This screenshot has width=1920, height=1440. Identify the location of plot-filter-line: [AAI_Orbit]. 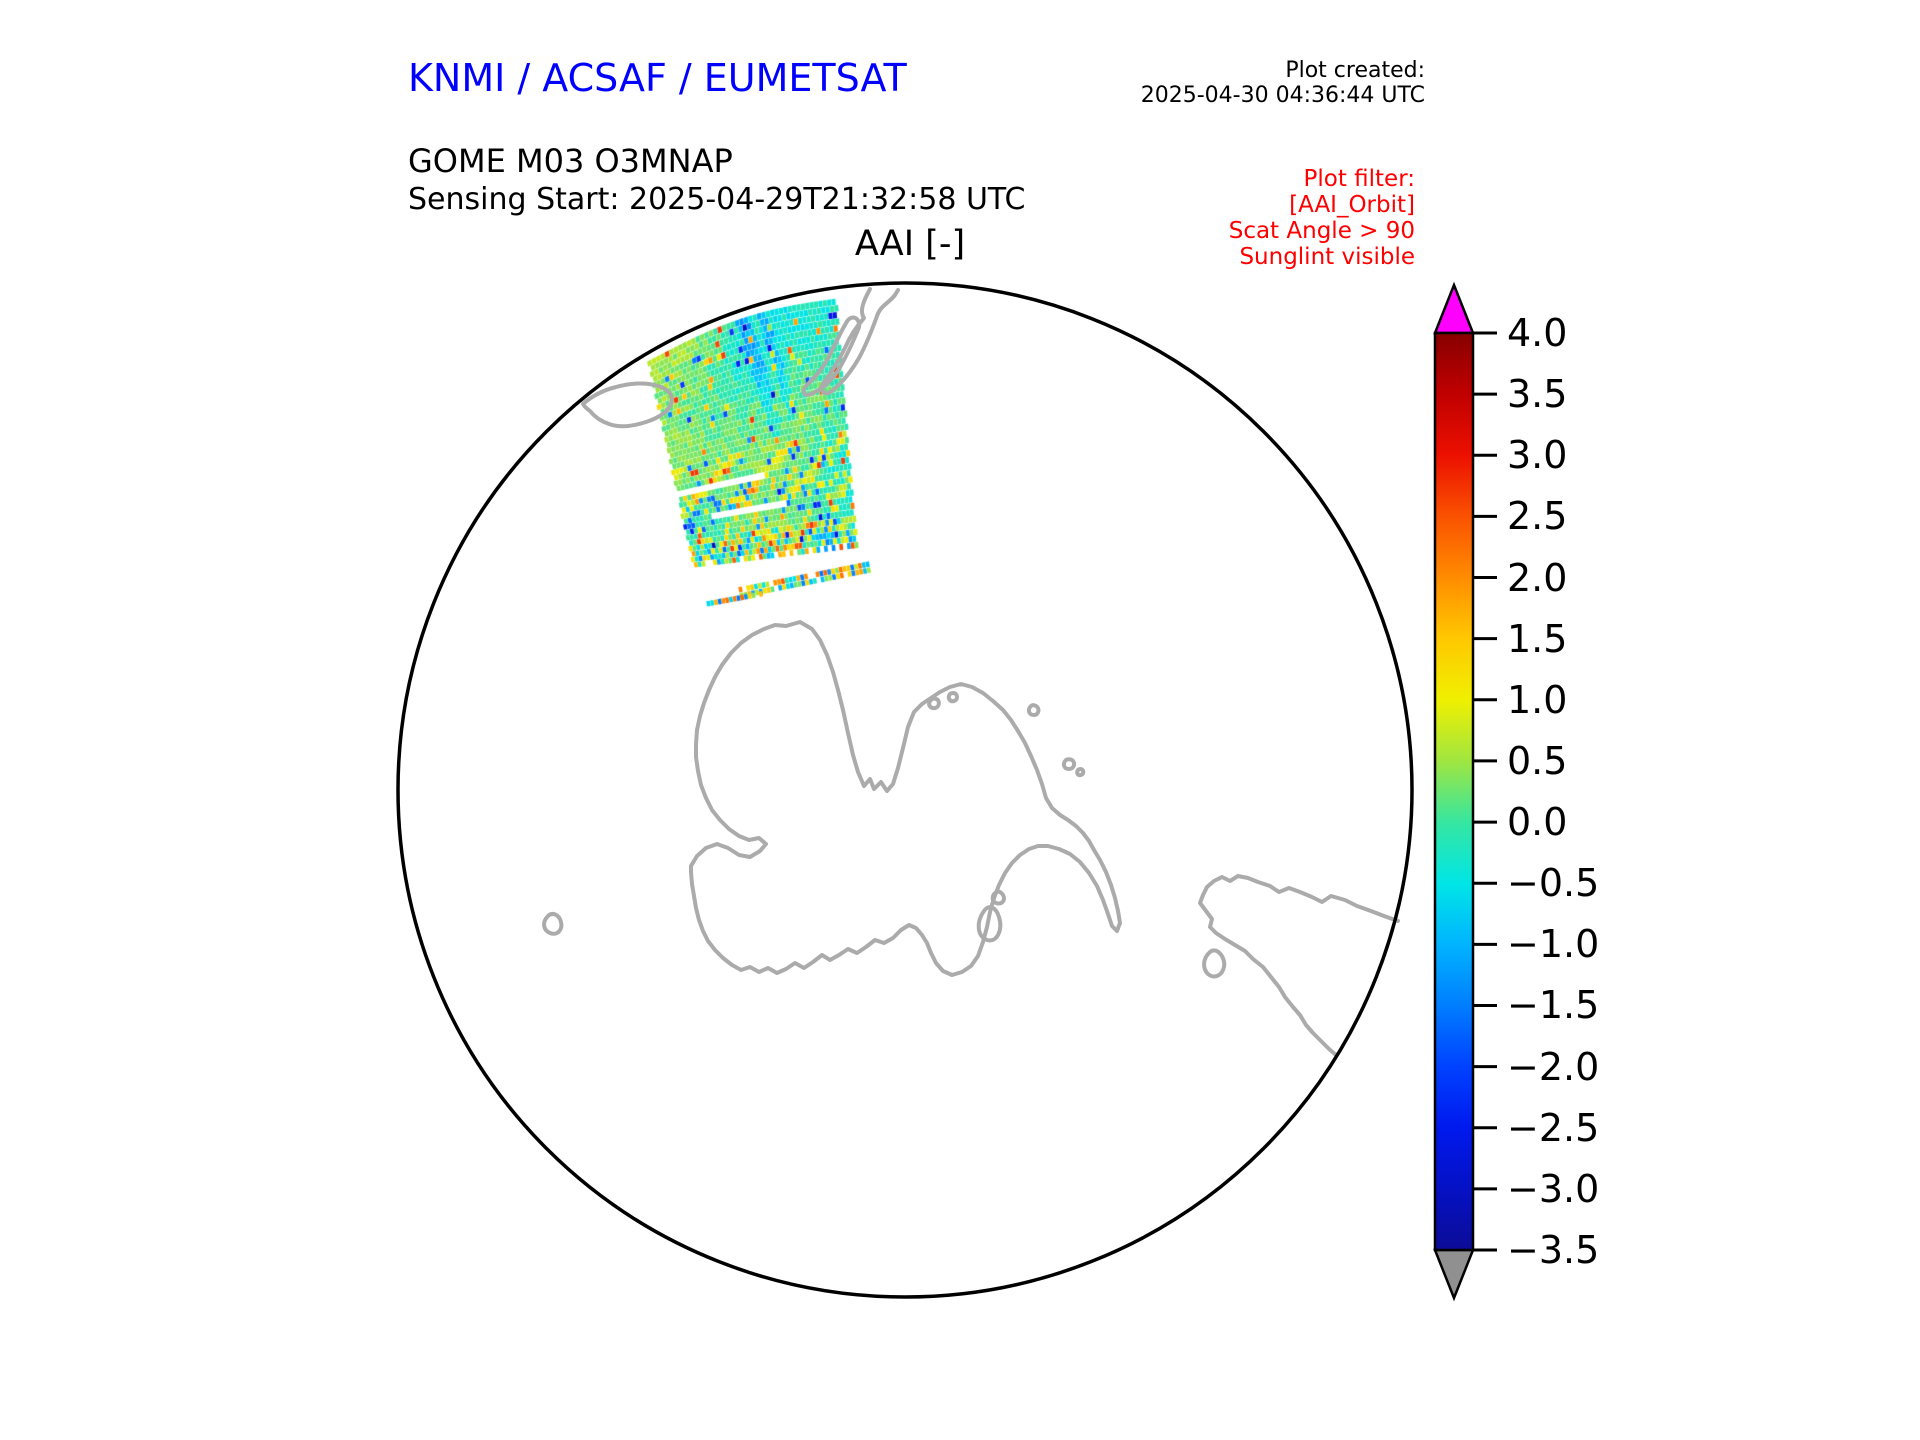
(1352, 205).